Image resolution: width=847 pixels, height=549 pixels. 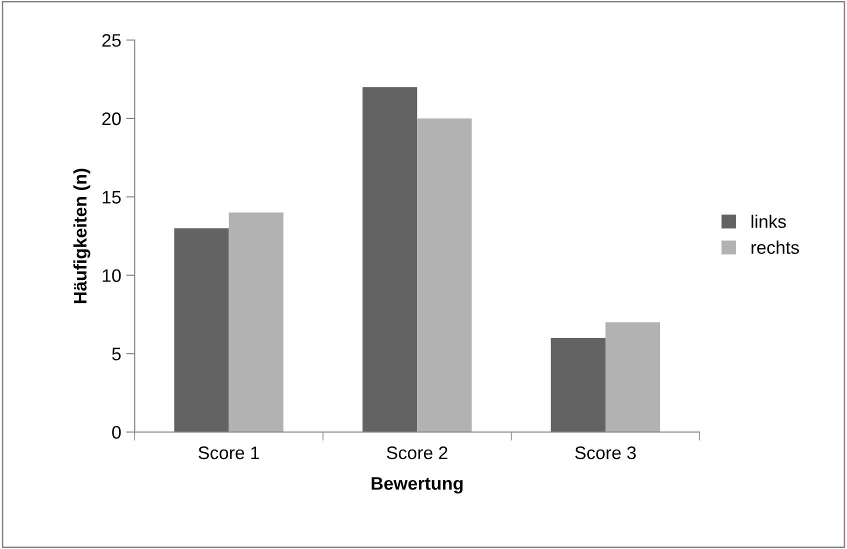 What do you see at coordinates (111, 40) in the screenshot?
I see `y-tick-label: 25` at bounding box center [111, 40].